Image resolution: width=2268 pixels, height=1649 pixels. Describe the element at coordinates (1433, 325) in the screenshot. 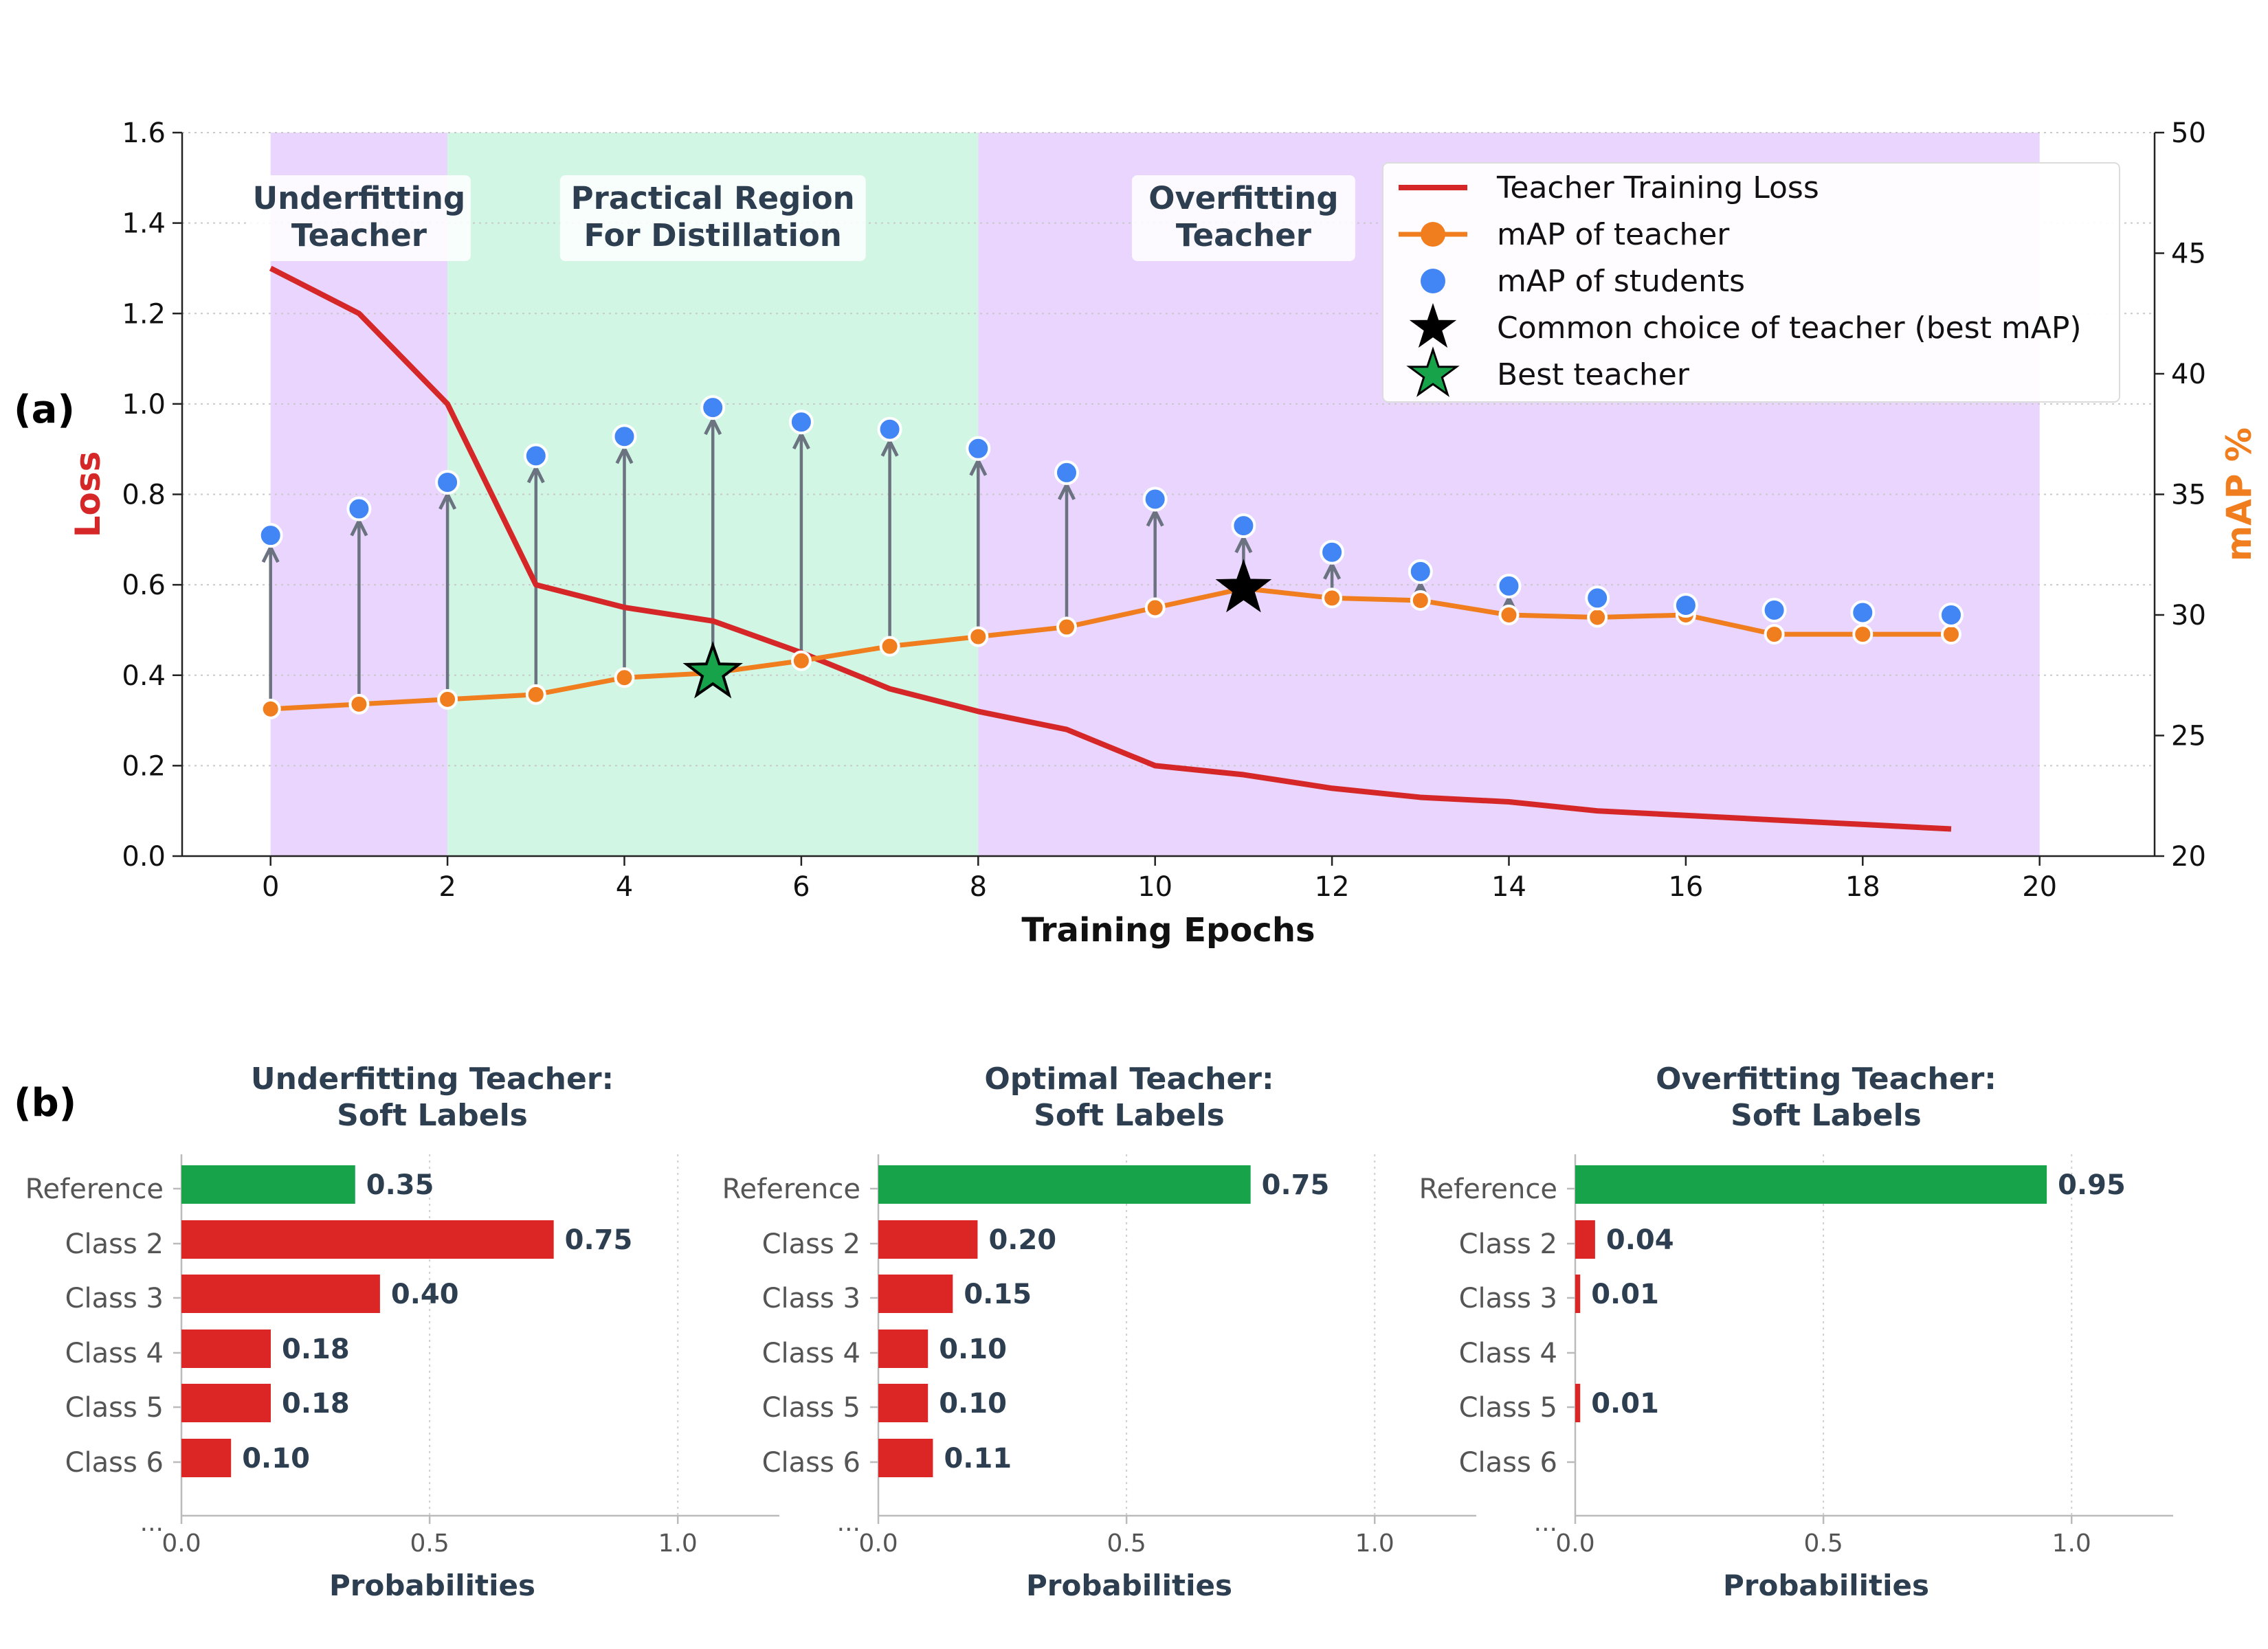

I see `legend-key-common-star` at that location.